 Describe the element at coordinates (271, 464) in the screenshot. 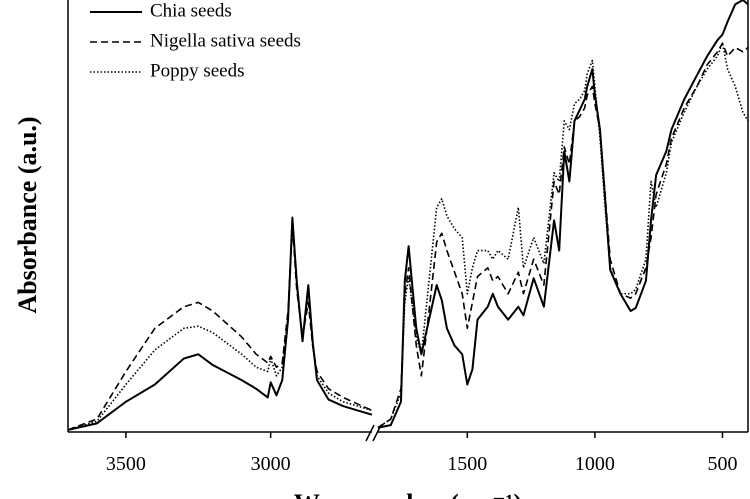

I see `x-tick-label: 3000` at that location.